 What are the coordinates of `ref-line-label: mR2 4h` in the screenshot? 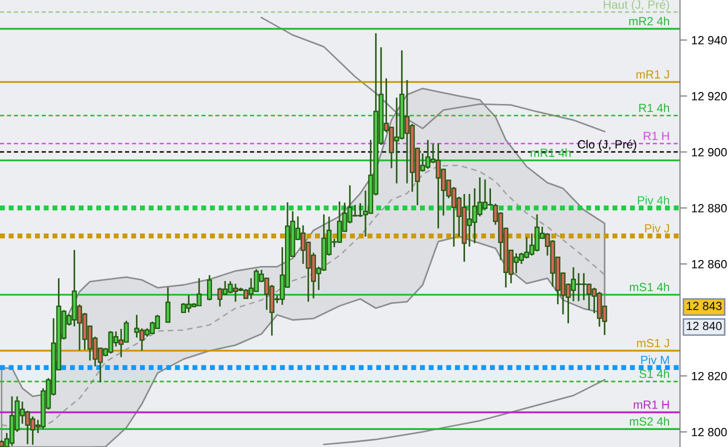 It's located at (649, 21).